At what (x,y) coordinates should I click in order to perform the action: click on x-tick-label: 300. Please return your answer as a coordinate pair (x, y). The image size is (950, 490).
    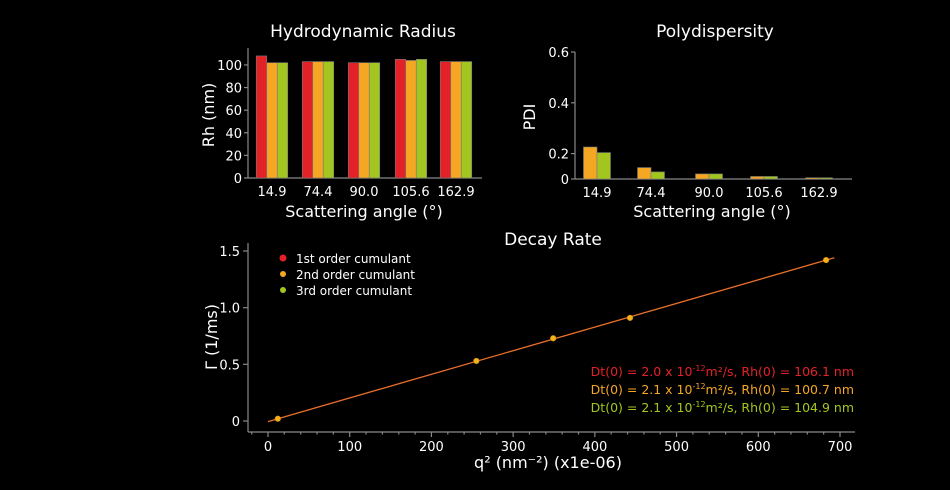
    Looking at the image, I should click on (513, 447).